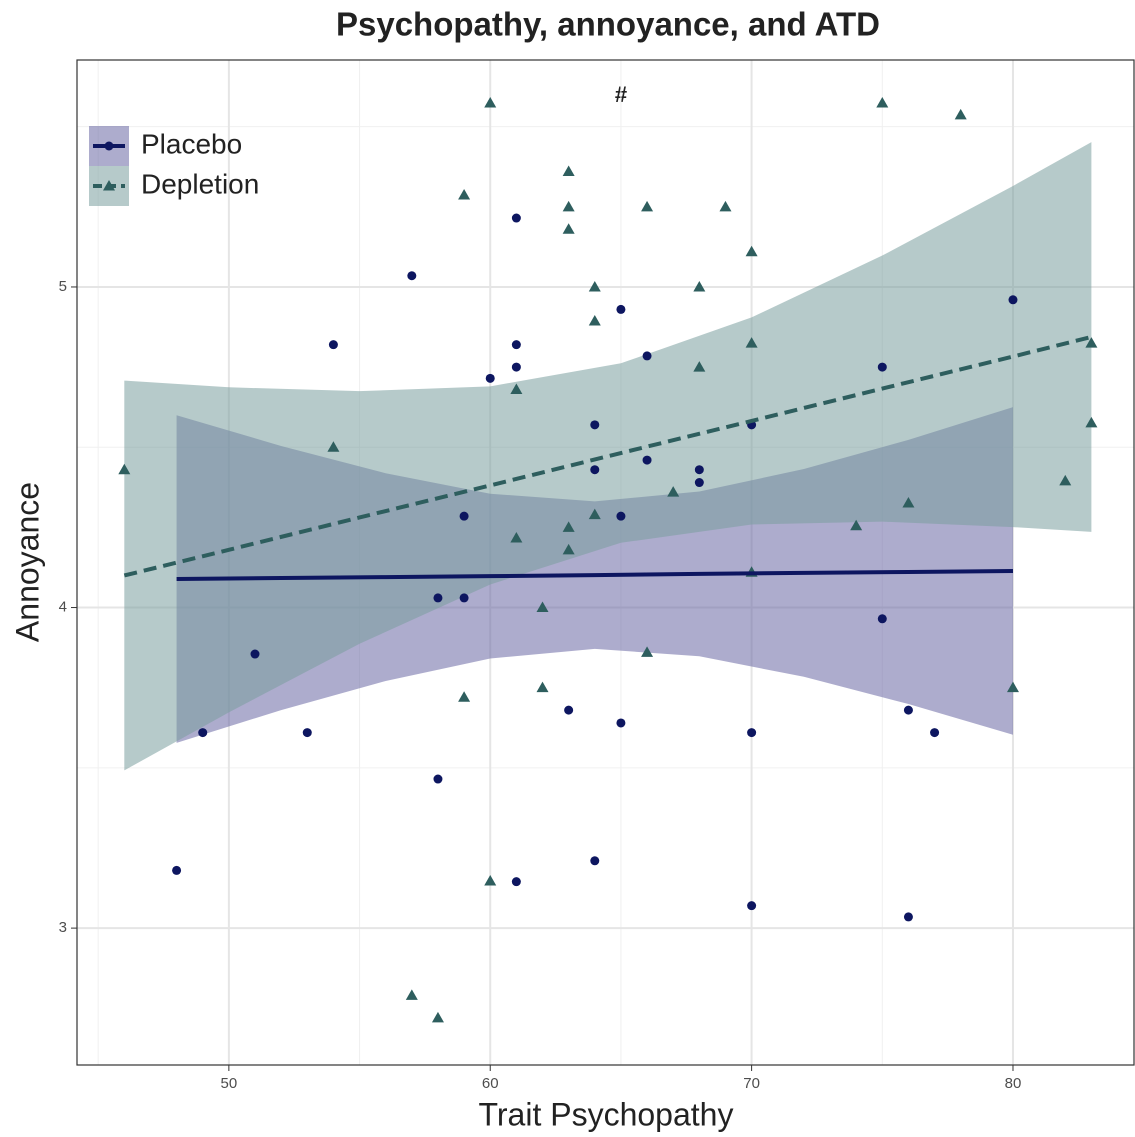  I want to click on y-axis-label: Annoyance, so click(27, 562).